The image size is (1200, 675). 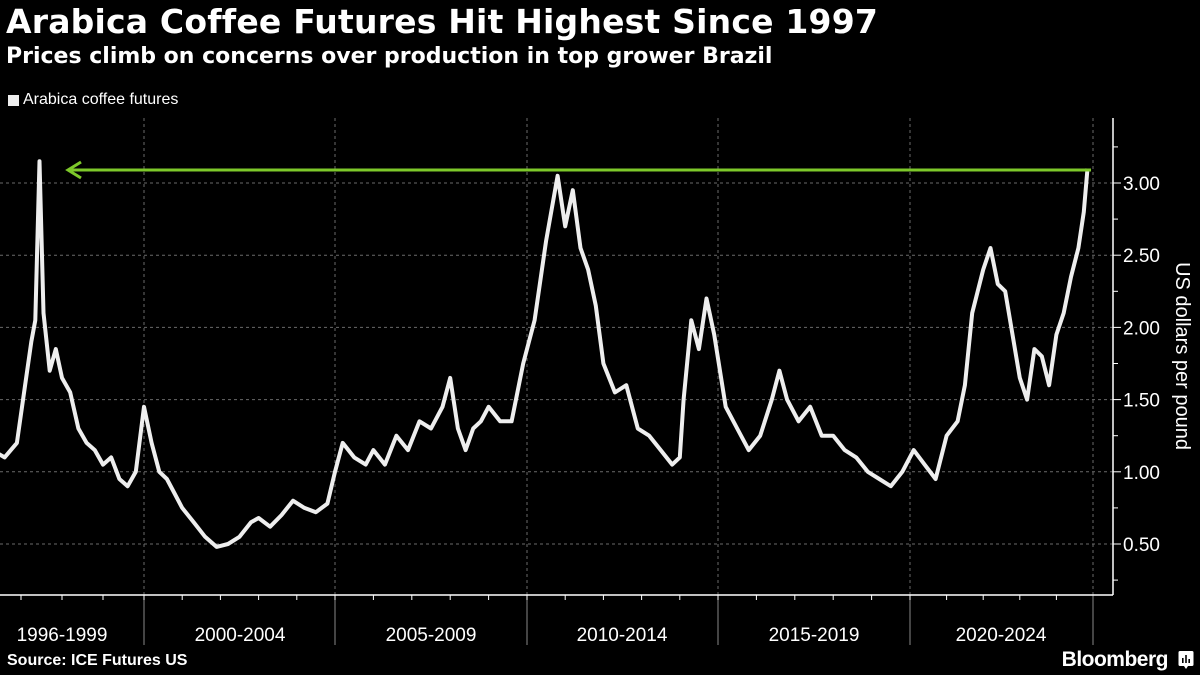 What do you see at coordinates (1141, 184) in the screenshot?
I see `svg-text: 3.00` at bounding box center [1141, 184].